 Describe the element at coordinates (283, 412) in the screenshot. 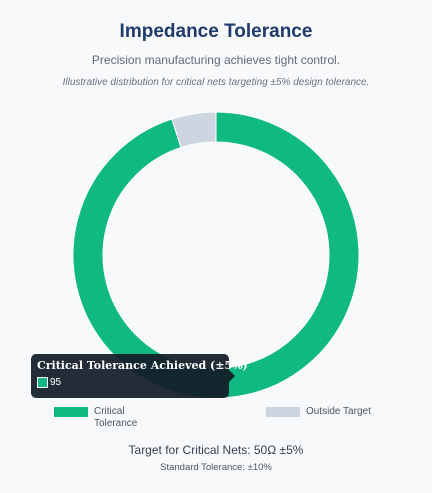

I see `legend-swatch-outside` at that location.